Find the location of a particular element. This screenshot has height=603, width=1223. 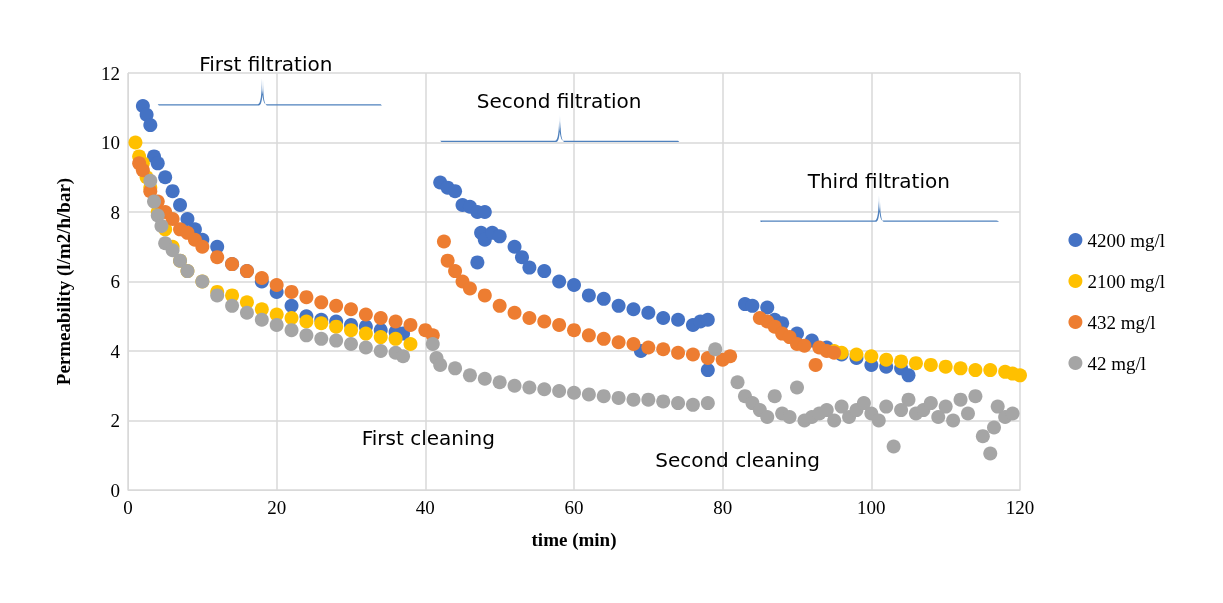

y-tick-label: 8 is located at coordinates (115, 212).